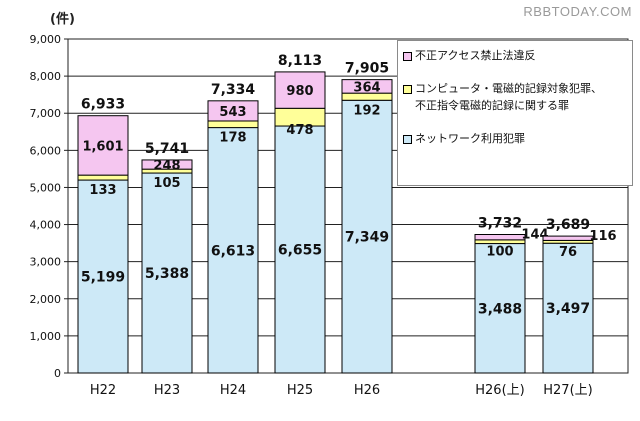 This screenshot has width=640, height=421. Describe the element at coordinates (46, 76) in the screenshot. I see `y-tick-label: 8,000` at that location.